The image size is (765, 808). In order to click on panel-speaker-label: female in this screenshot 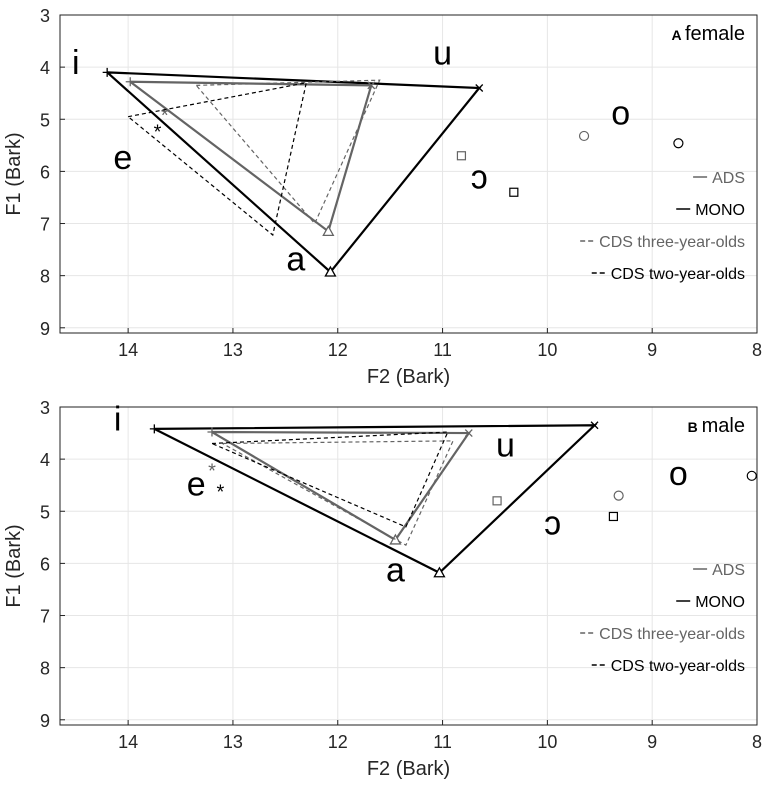, I will do `click(715, 34)`.